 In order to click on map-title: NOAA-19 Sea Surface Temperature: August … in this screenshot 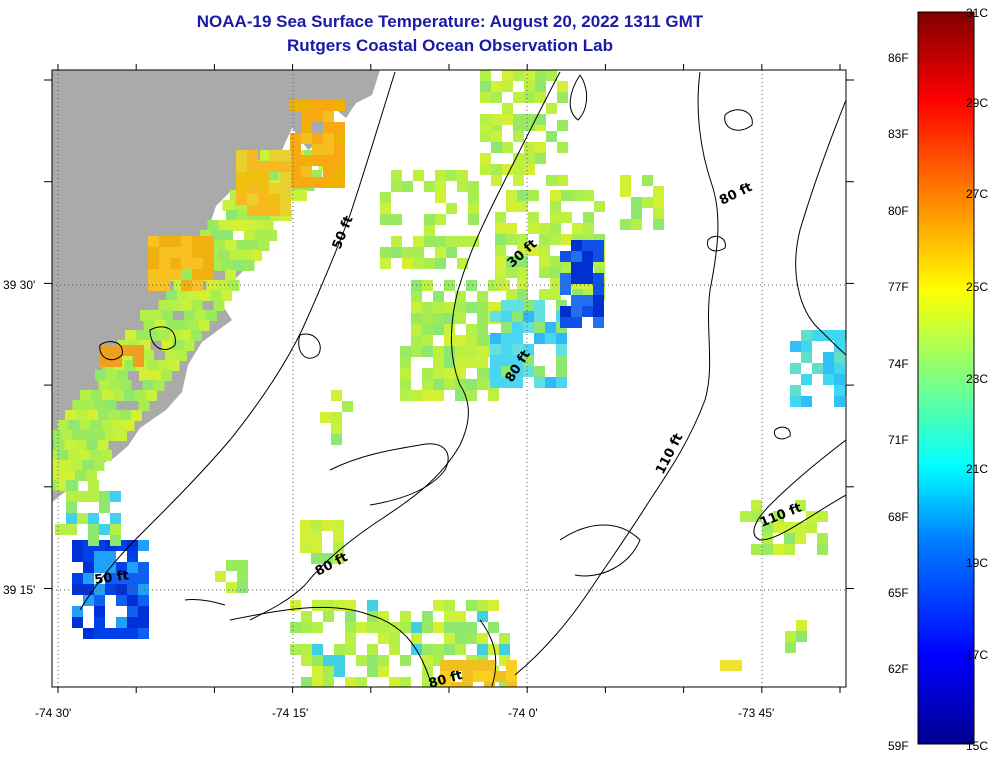, I will do `click(450, 21)`.